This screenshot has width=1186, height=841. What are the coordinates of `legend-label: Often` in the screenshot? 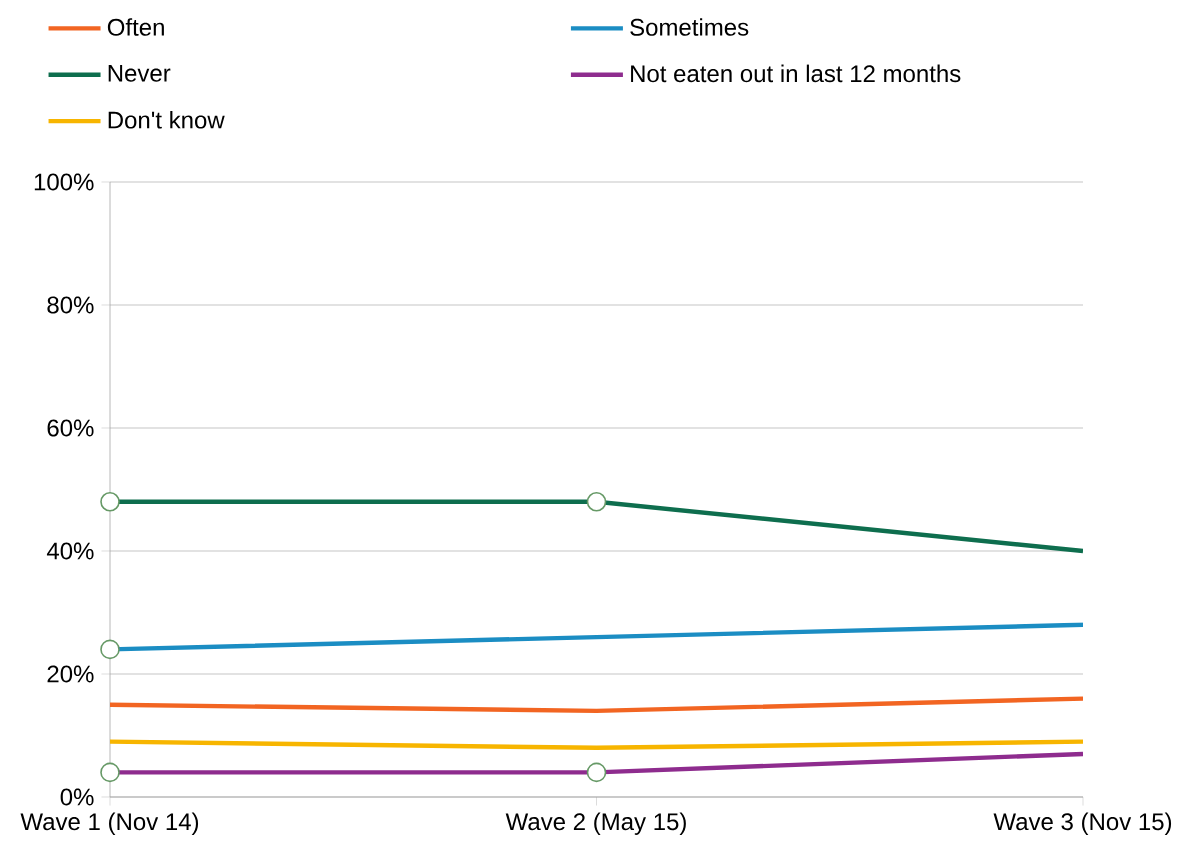 It's located at (135, 27).